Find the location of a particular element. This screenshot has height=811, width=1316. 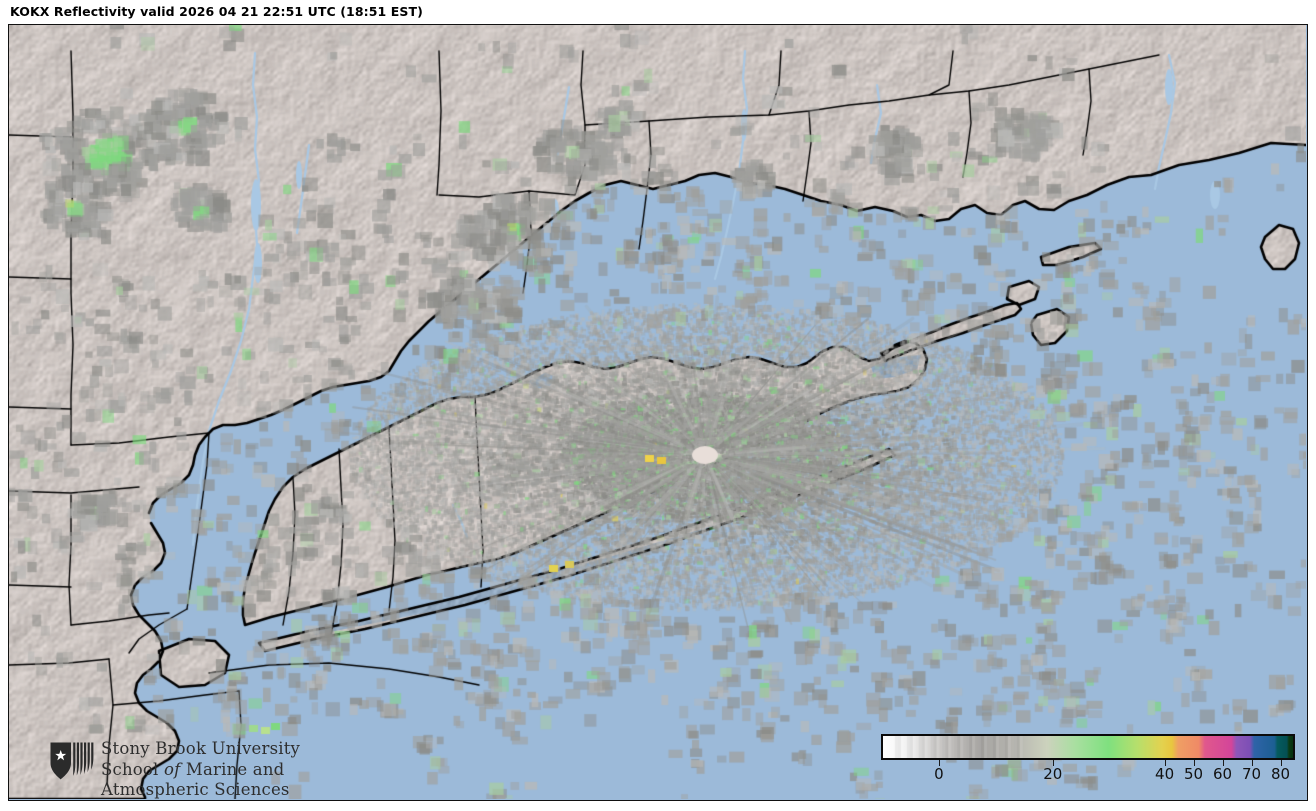

colorbar-tick-label: 50 is located at coordinates (1194, 774).